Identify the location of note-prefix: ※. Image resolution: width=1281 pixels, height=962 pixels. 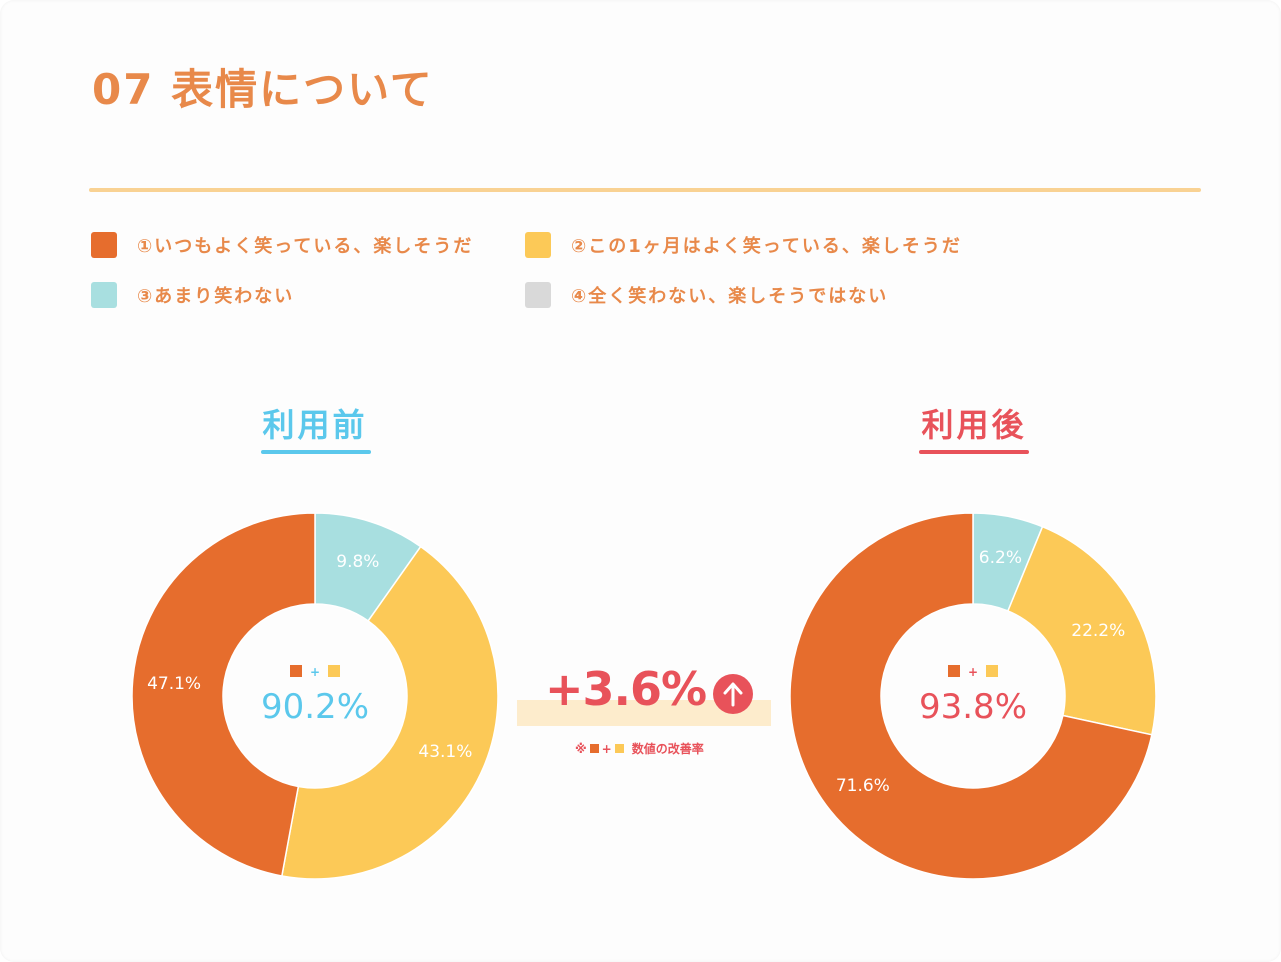
(581, 748).